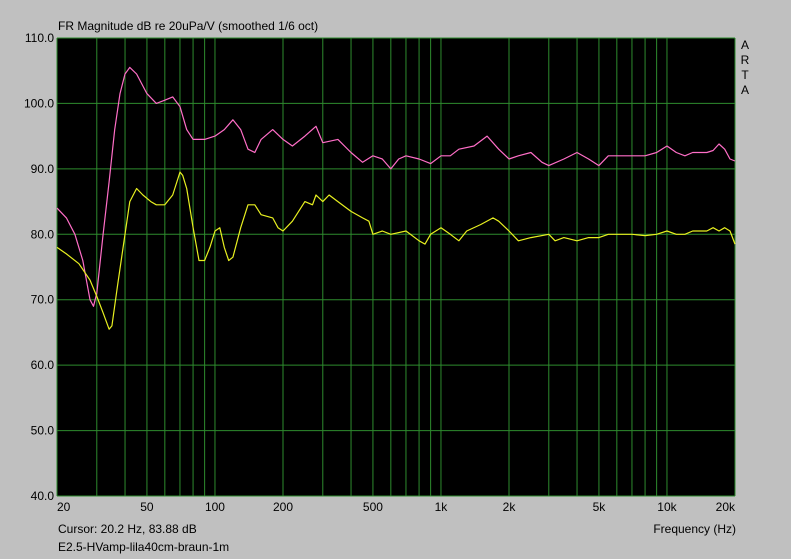 This screenshot has width=791, height=559. What do you see at coordinates (396, 507) in the screenshot?
I see `x-axis: 20 50 100 200 500 1k 2k 5k 10k 20k` at bounding box center [396, 507].